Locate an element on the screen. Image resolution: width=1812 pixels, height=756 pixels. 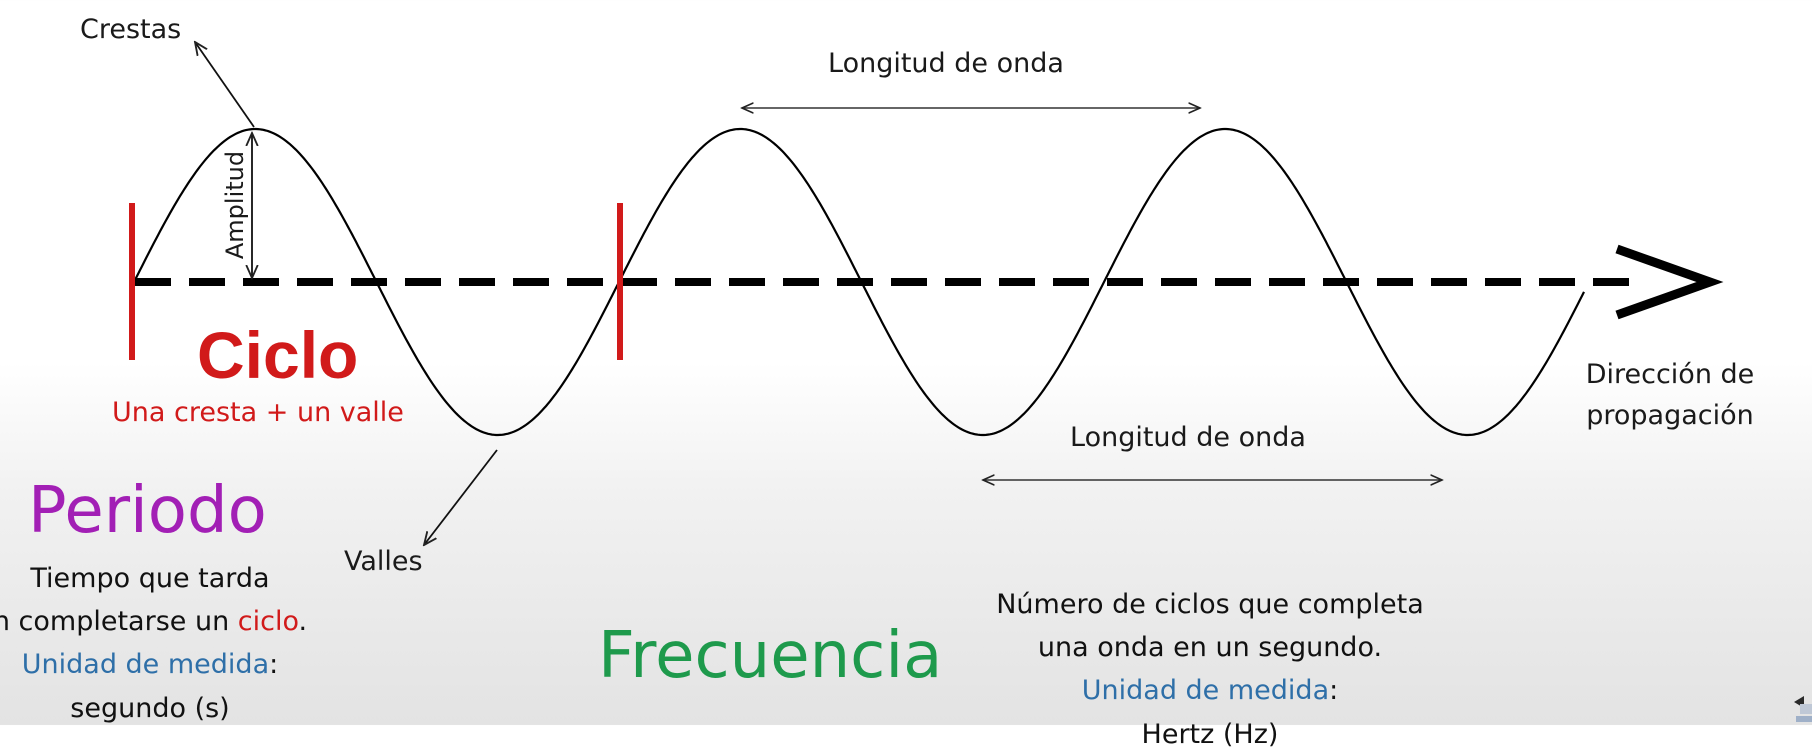
arrow-right-icon is located at coordinates (1669, 282).